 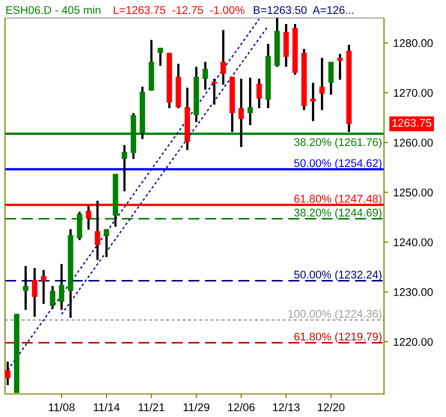 What do you see at coordinates (413, 92) in the screenshot?
I see `y-tick-label: 1270.00` at bounding box center [413, 92].